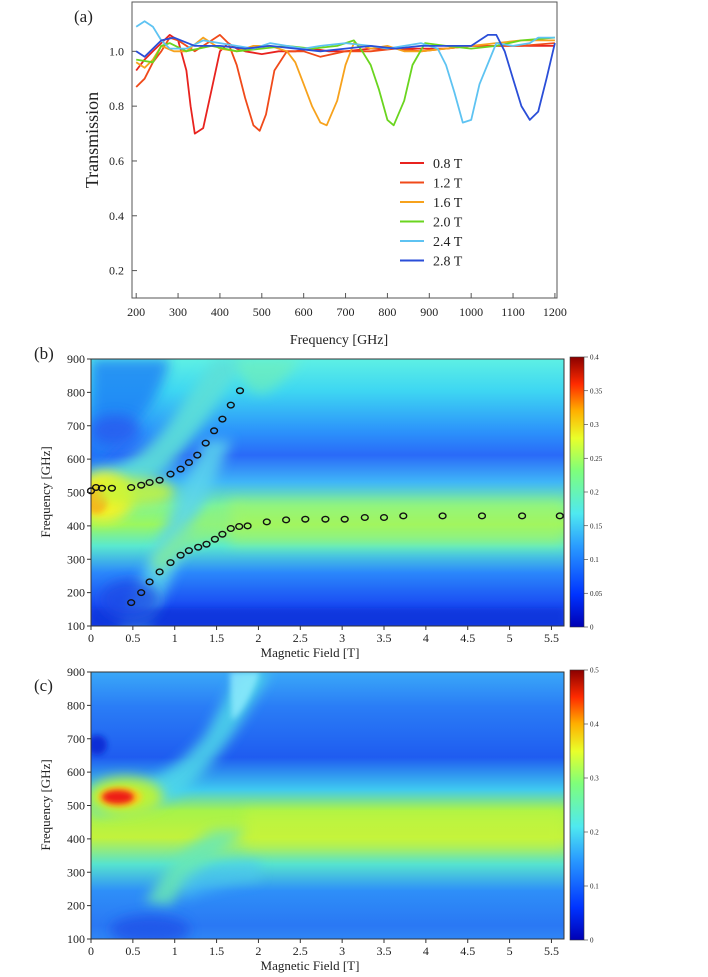 The height and width of the screenshot is (977, 708). Describe the element at coordinates (310, 965) in the screenshot. I see `panel-c-x-axis-label: Magnetic Field [T]` at that location.